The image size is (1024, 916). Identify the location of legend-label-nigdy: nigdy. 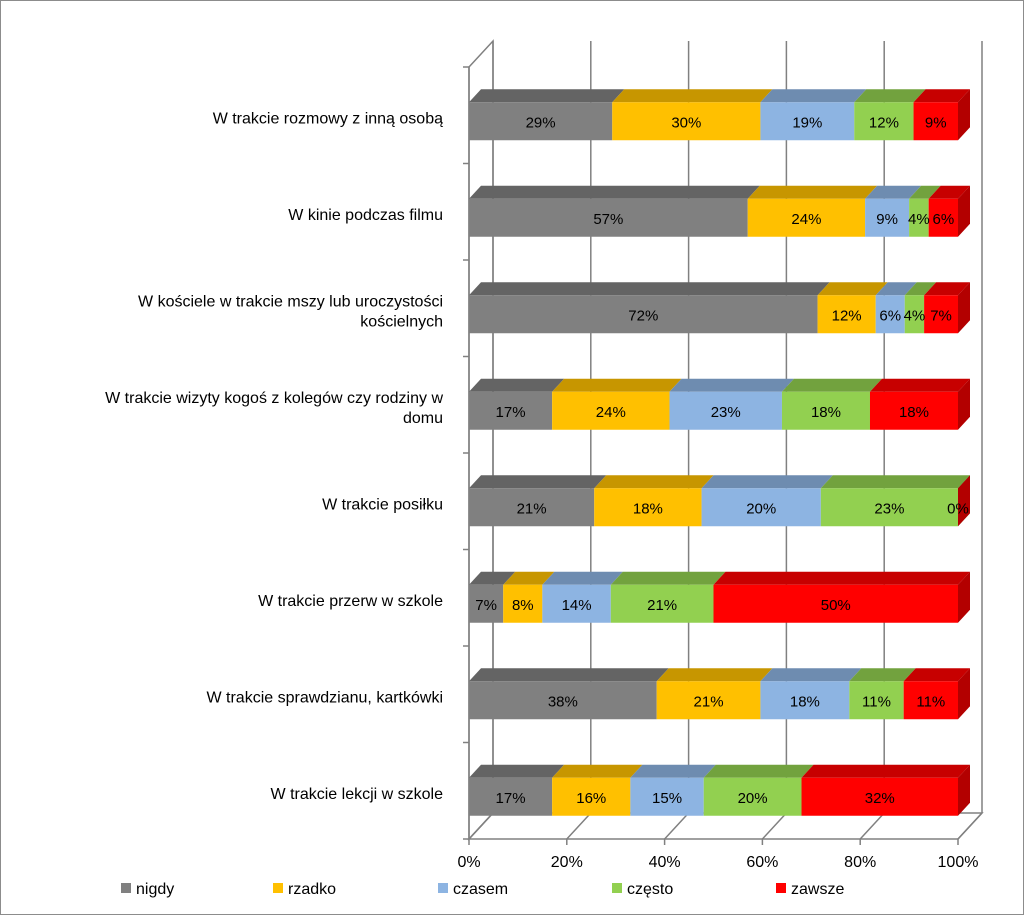
(155, 889).